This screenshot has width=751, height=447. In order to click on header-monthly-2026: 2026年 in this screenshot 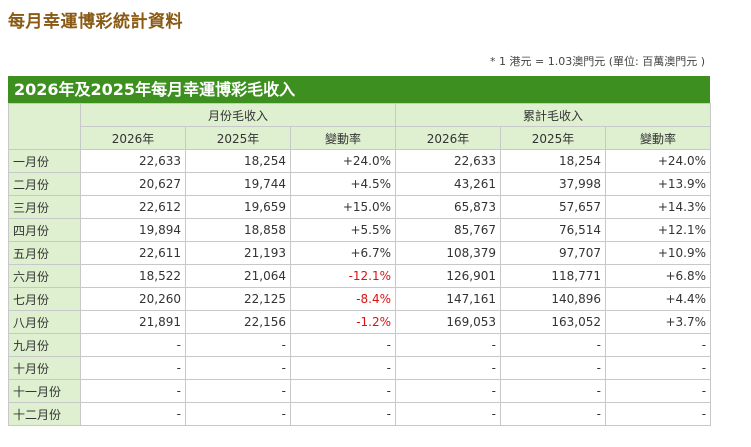, I will do `click(133, 138)`.